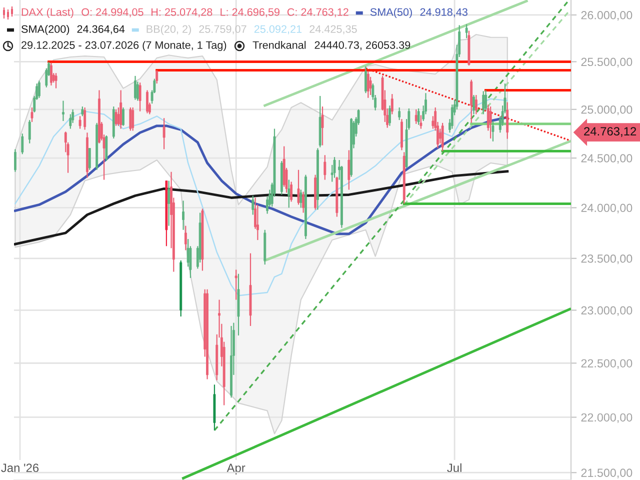 This screenshot has height=480, width=640. Describe the element at coordinates (236, 469) in the screenshot. I see `x-tick-label: Apr` at that location.